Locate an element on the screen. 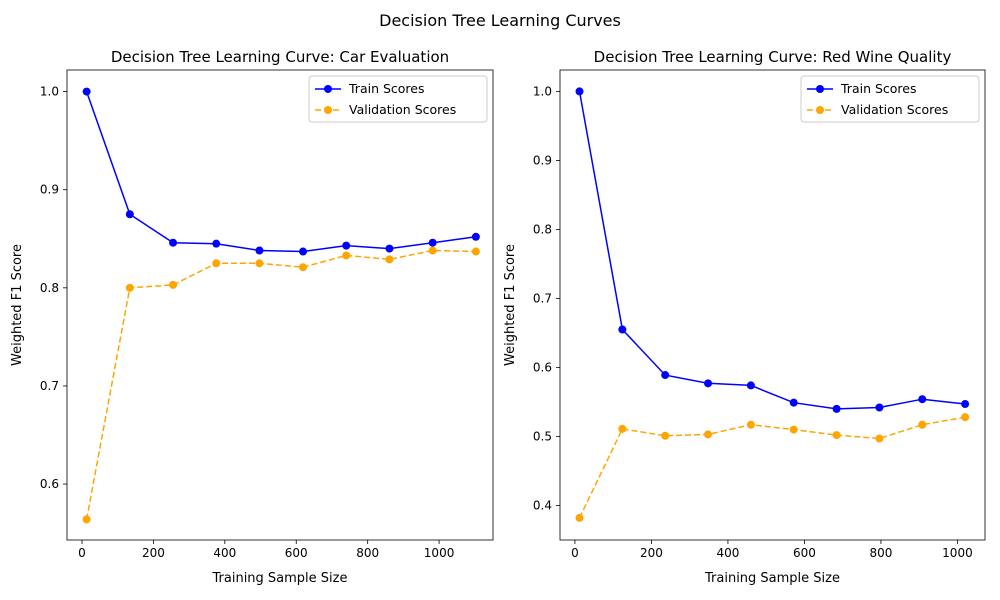  y-tick-label: 0.5 is located at coordinates (542, 436).